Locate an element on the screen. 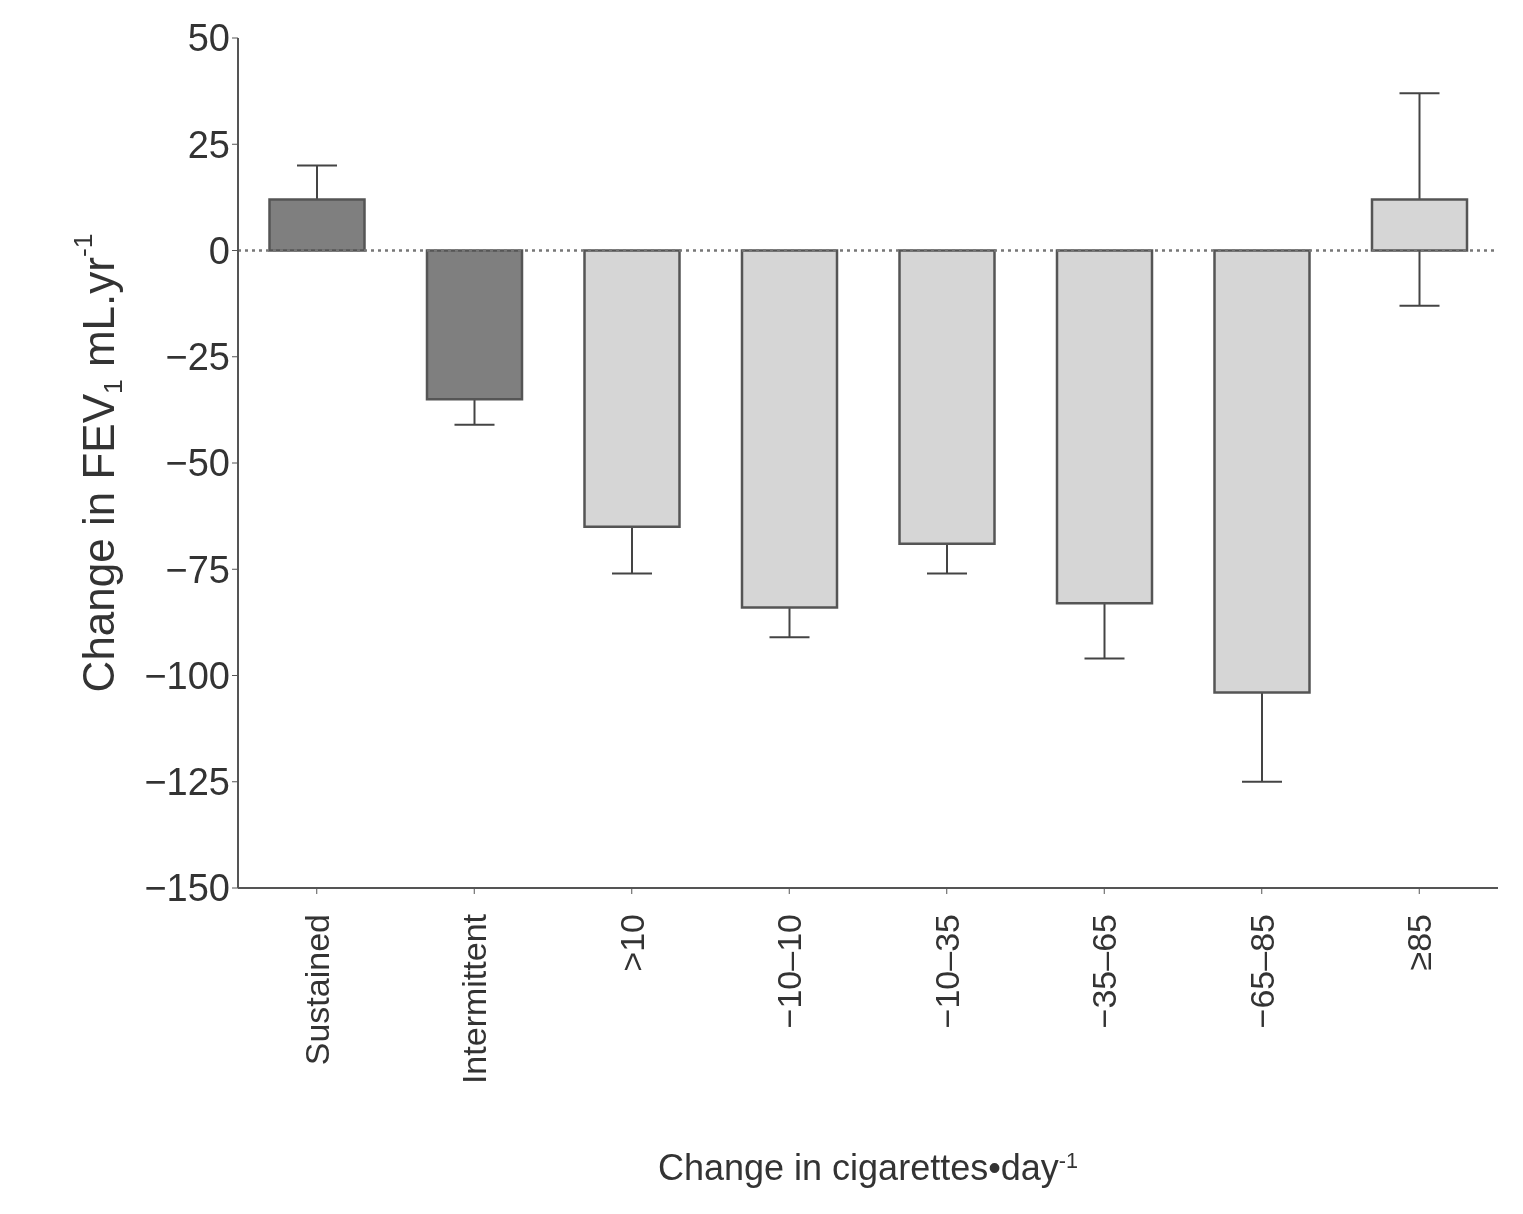 Image resolution: width=1523 pixels, height=1214 pixels. y-tick-label: −25 is located at coordinates (197, 357).